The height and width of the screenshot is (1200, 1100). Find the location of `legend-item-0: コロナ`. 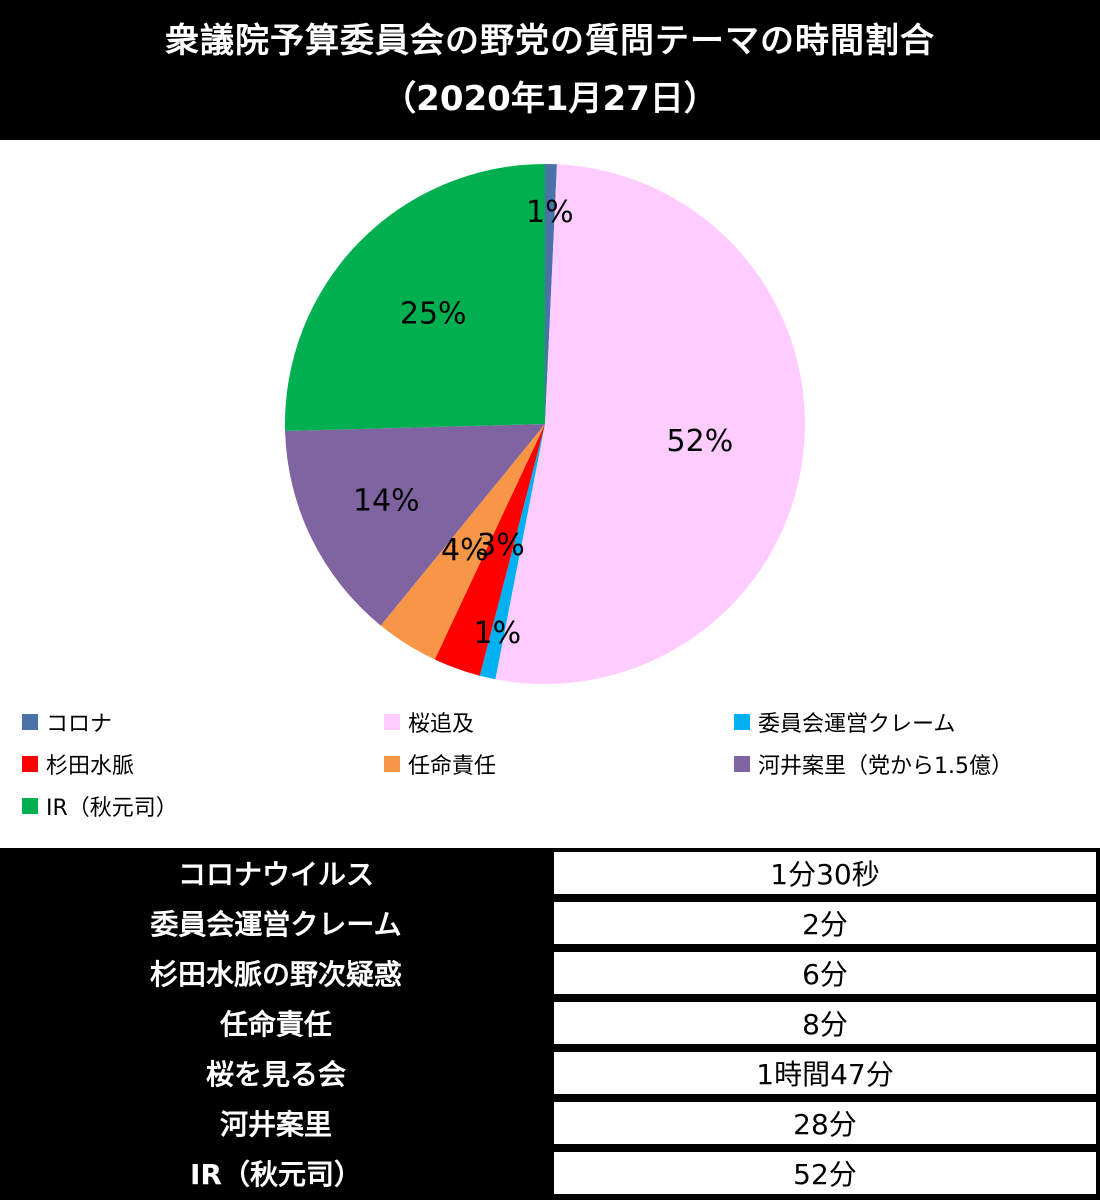

legend-item-0: コロナ is located at coordinates (67, 722).